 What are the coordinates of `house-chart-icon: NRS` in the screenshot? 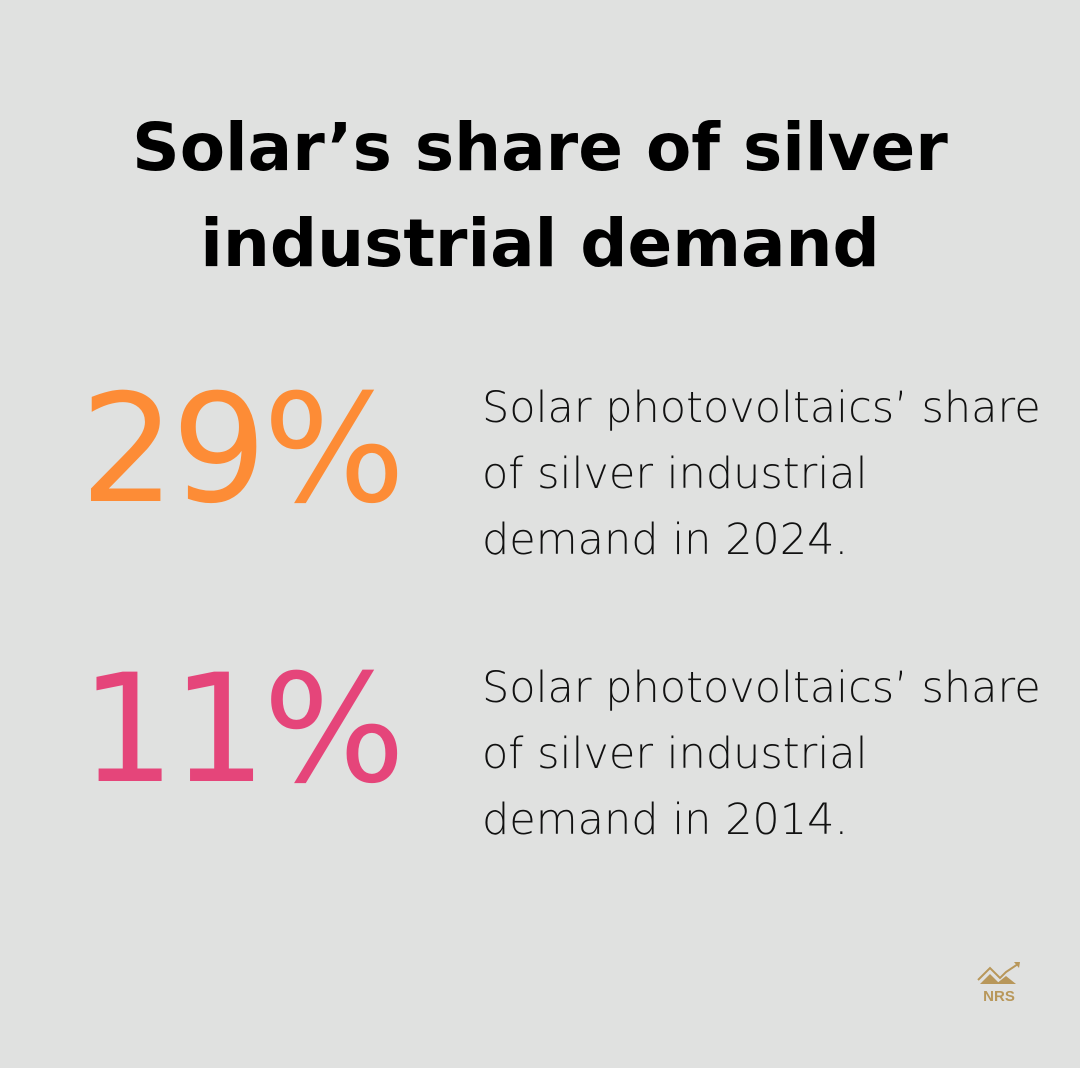 It's located at (998, 983).